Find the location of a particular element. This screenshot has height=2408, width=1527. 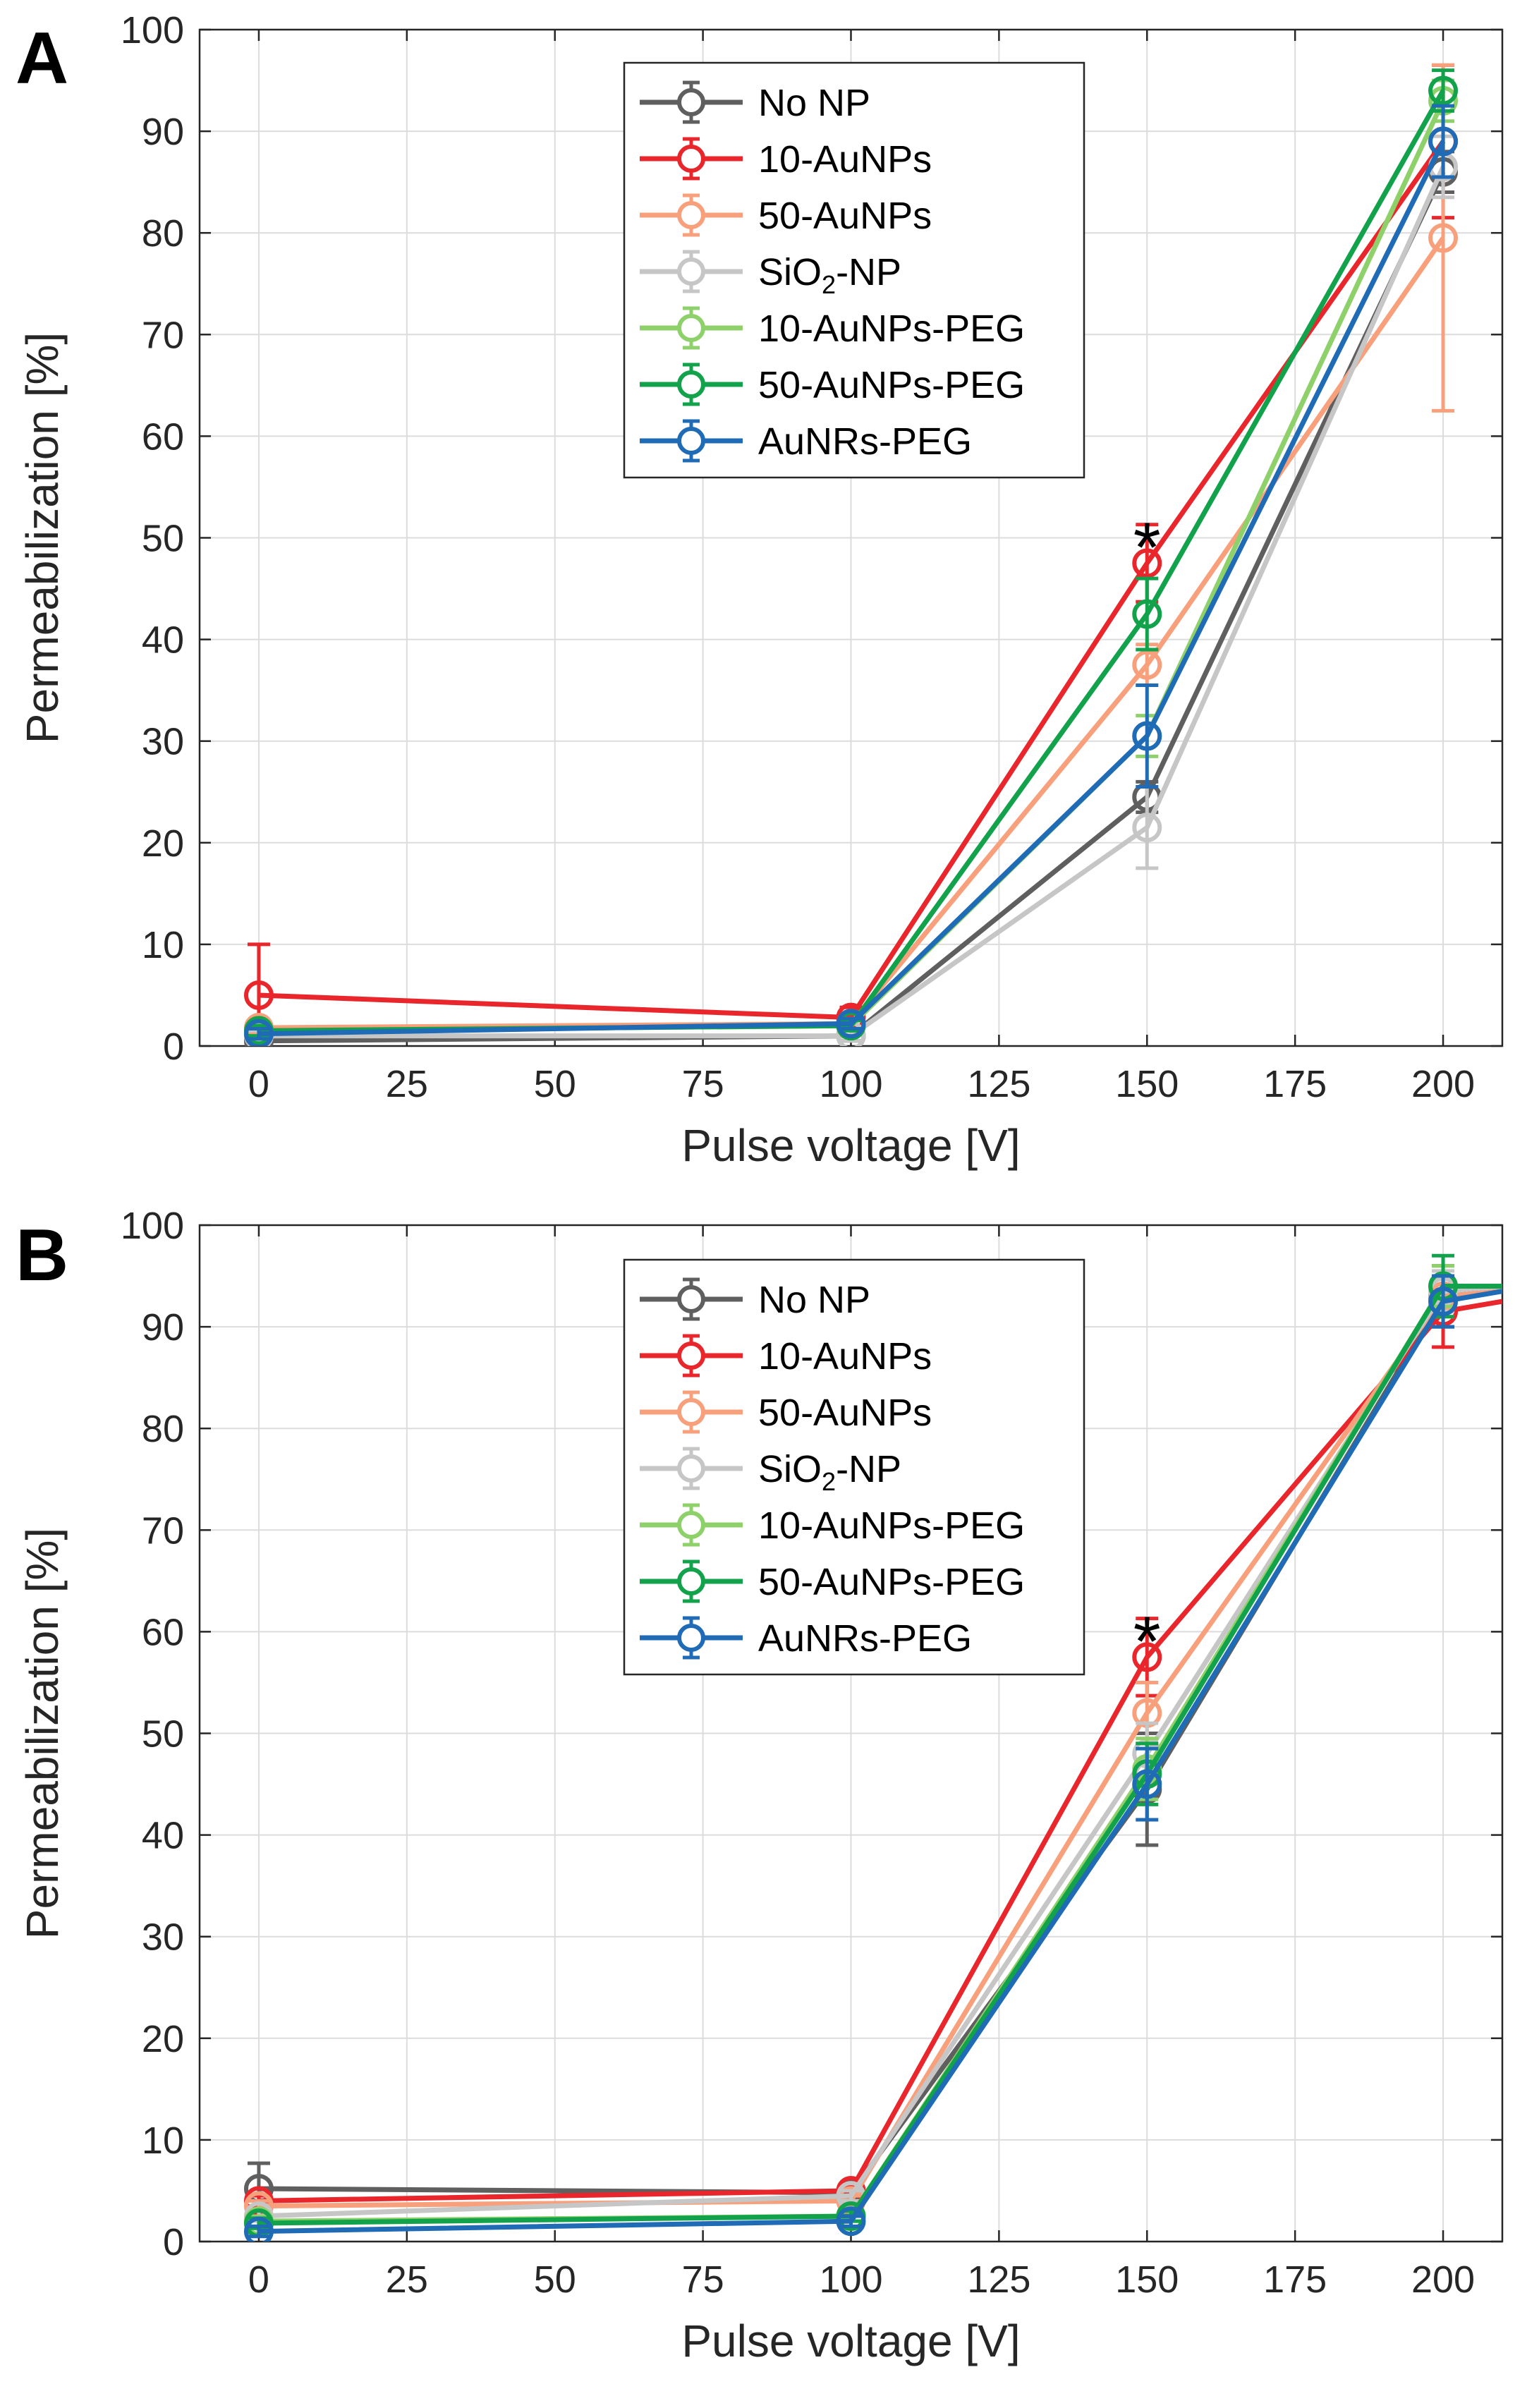

x-tick-label: 125 is located at coordinates (999, 2280).